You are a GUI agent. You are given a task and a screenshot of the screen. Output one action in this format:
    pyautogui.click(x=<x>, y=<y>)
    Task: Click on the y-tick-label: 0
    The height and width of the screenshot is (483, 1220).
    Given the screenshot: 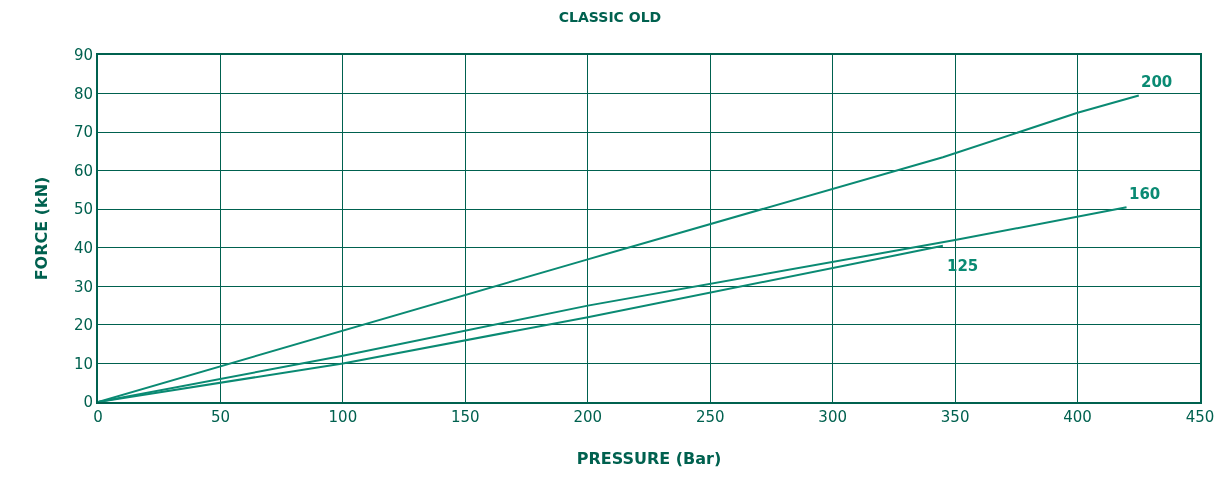 What is the action you would take?
    pyautogui.click(x=88, y=402)
    